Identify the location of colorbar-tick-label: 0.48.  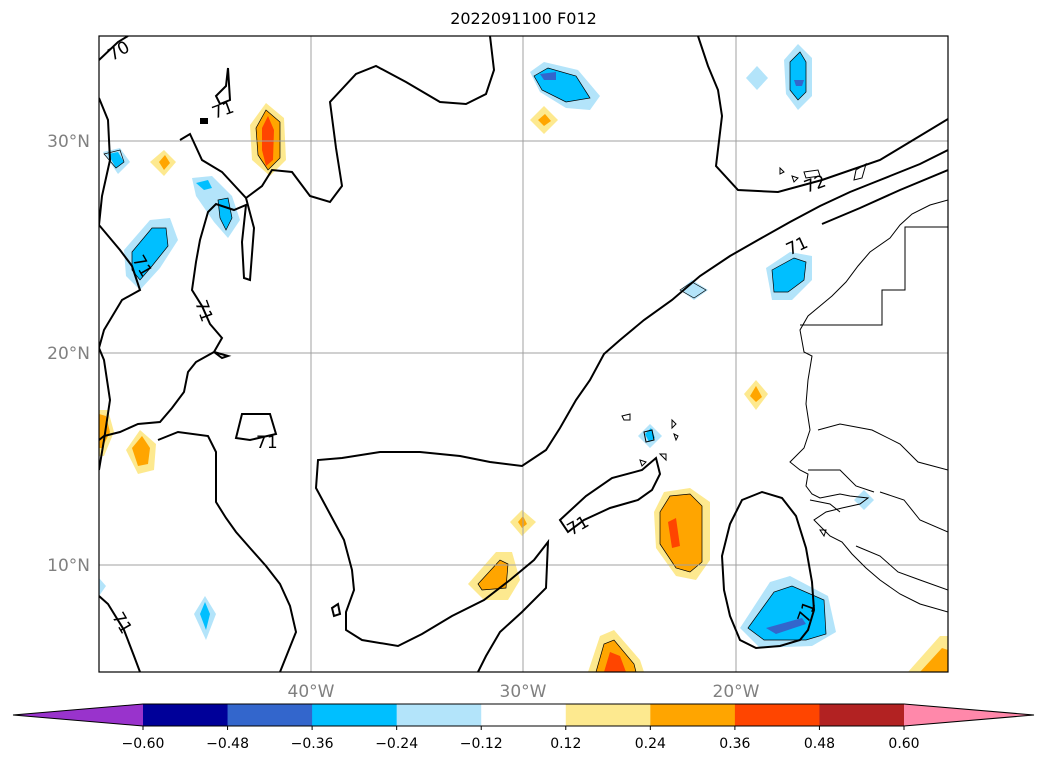
(819, 744).